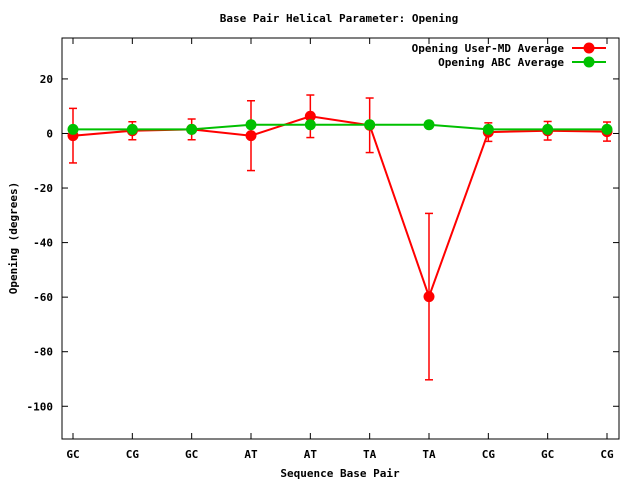  I want to click on x-axis-label: Sequence Base Pair, so click(340, 473).